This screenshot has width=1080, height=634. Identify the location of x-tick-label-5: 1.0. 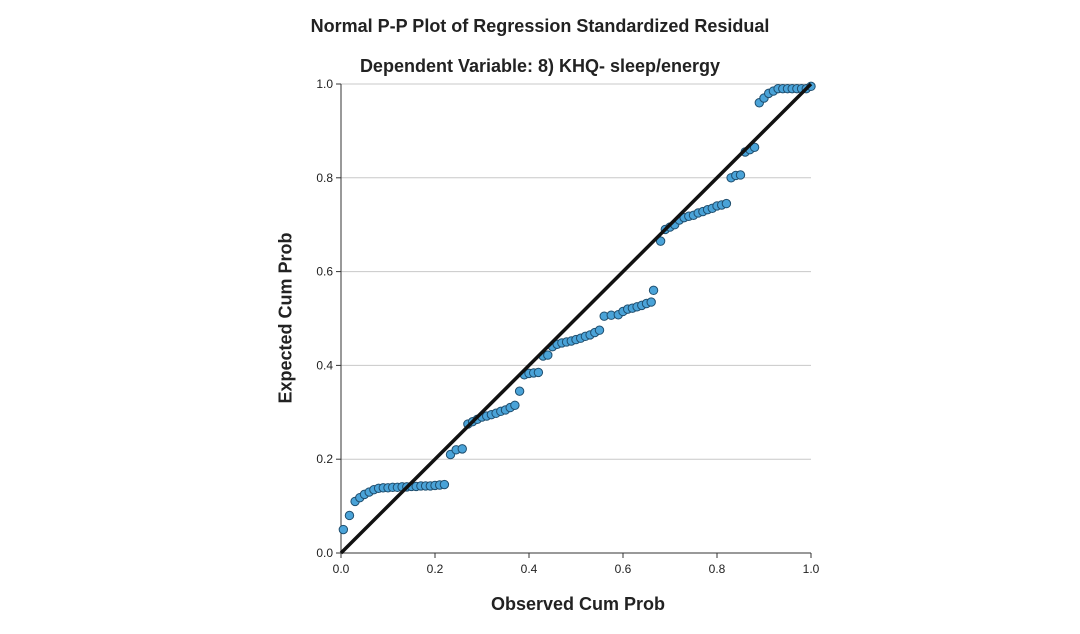
(811, 569).